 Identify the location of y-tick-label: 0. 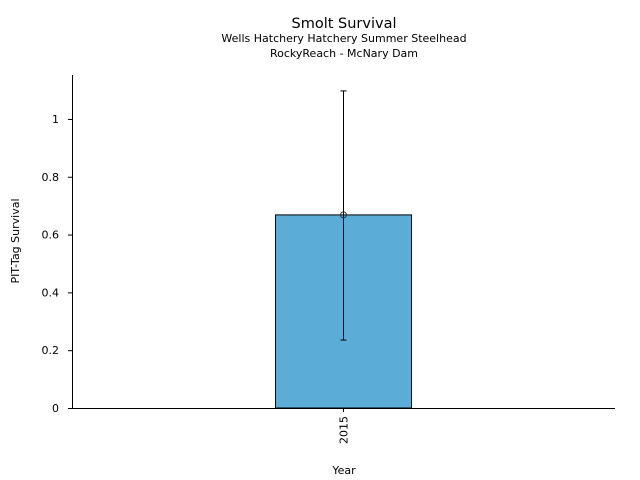
(55, 408).